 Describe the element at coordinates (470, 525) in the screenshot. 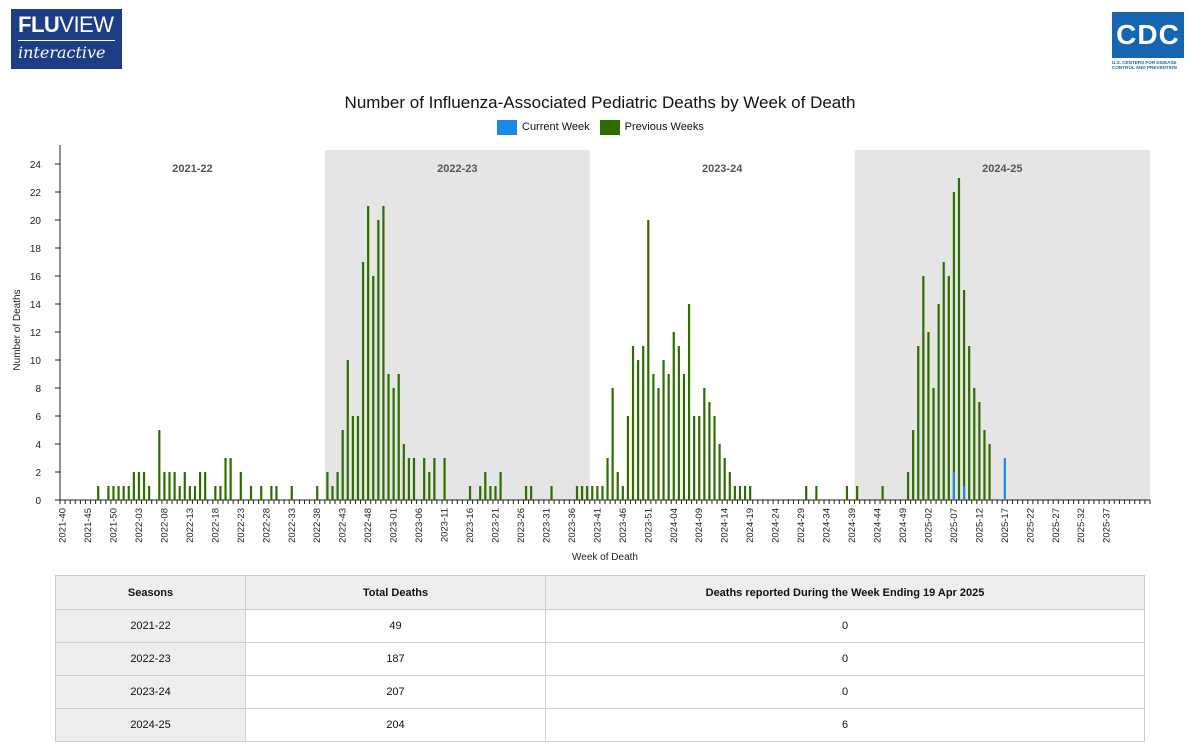

I see `x-tick-label: 2023-16` at that location.